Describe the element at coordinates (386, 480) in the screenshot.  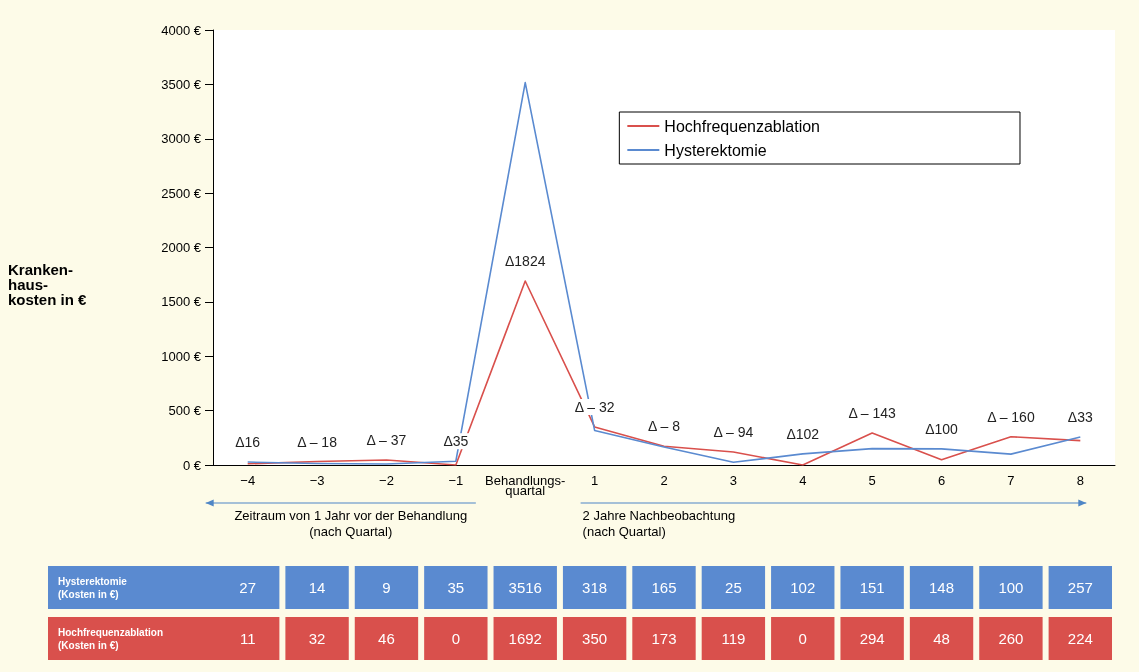
I see `x-tick-label: −2` at that location.